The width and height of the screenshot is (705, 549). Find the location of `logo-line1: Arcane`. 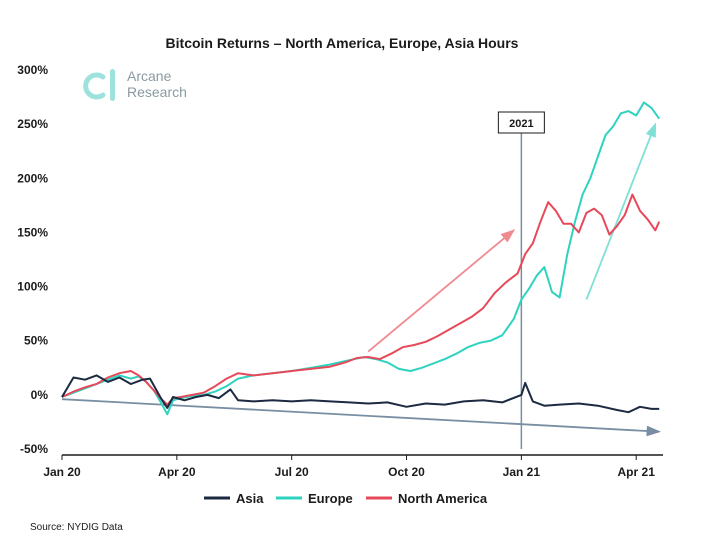

logo-line1: Arcane is located at coordinates (149, 76).